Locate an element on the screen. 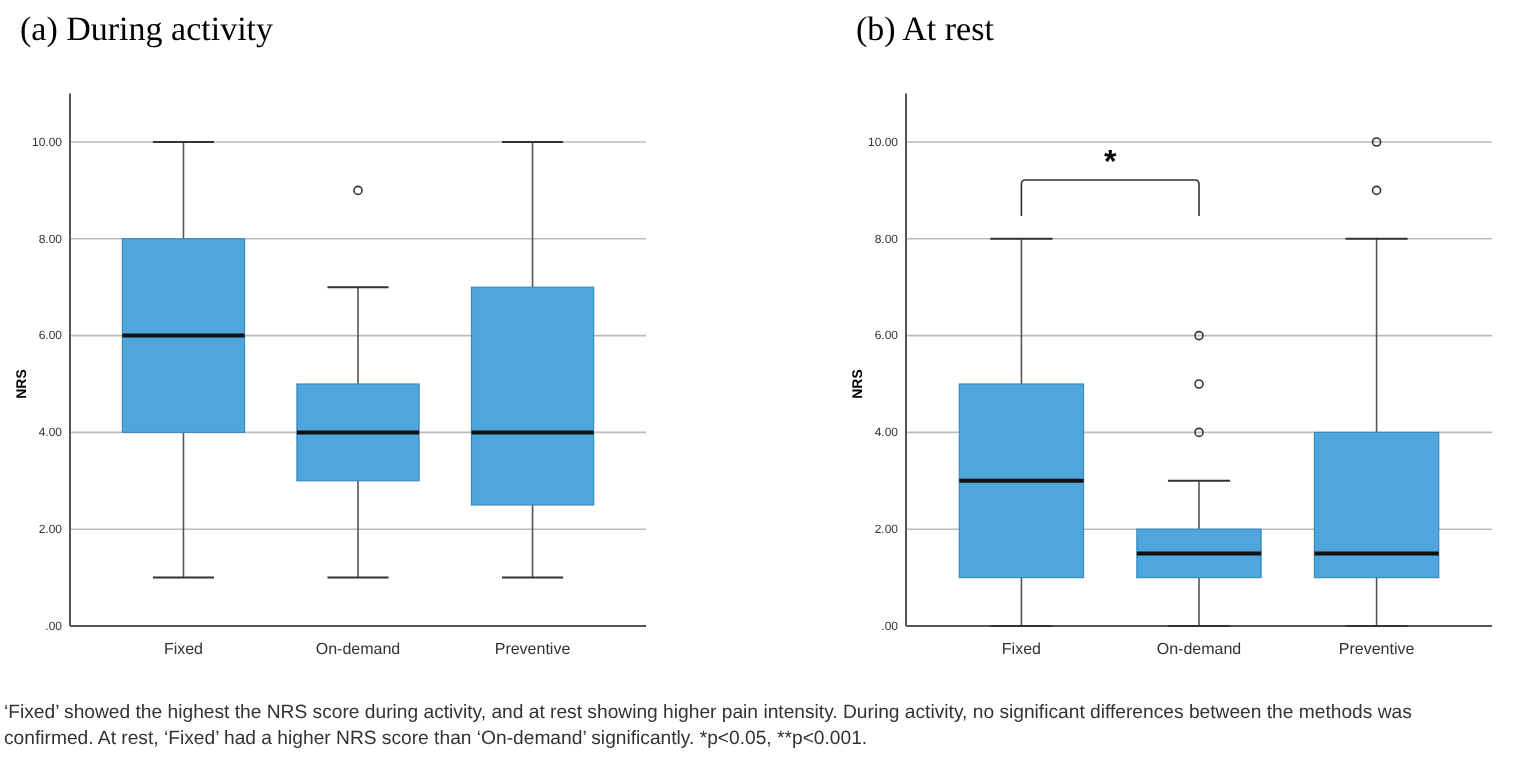 Image resolution: width=1522 pixels, height=768 pixels. annotation: * is located at coordinates (1110, 163).